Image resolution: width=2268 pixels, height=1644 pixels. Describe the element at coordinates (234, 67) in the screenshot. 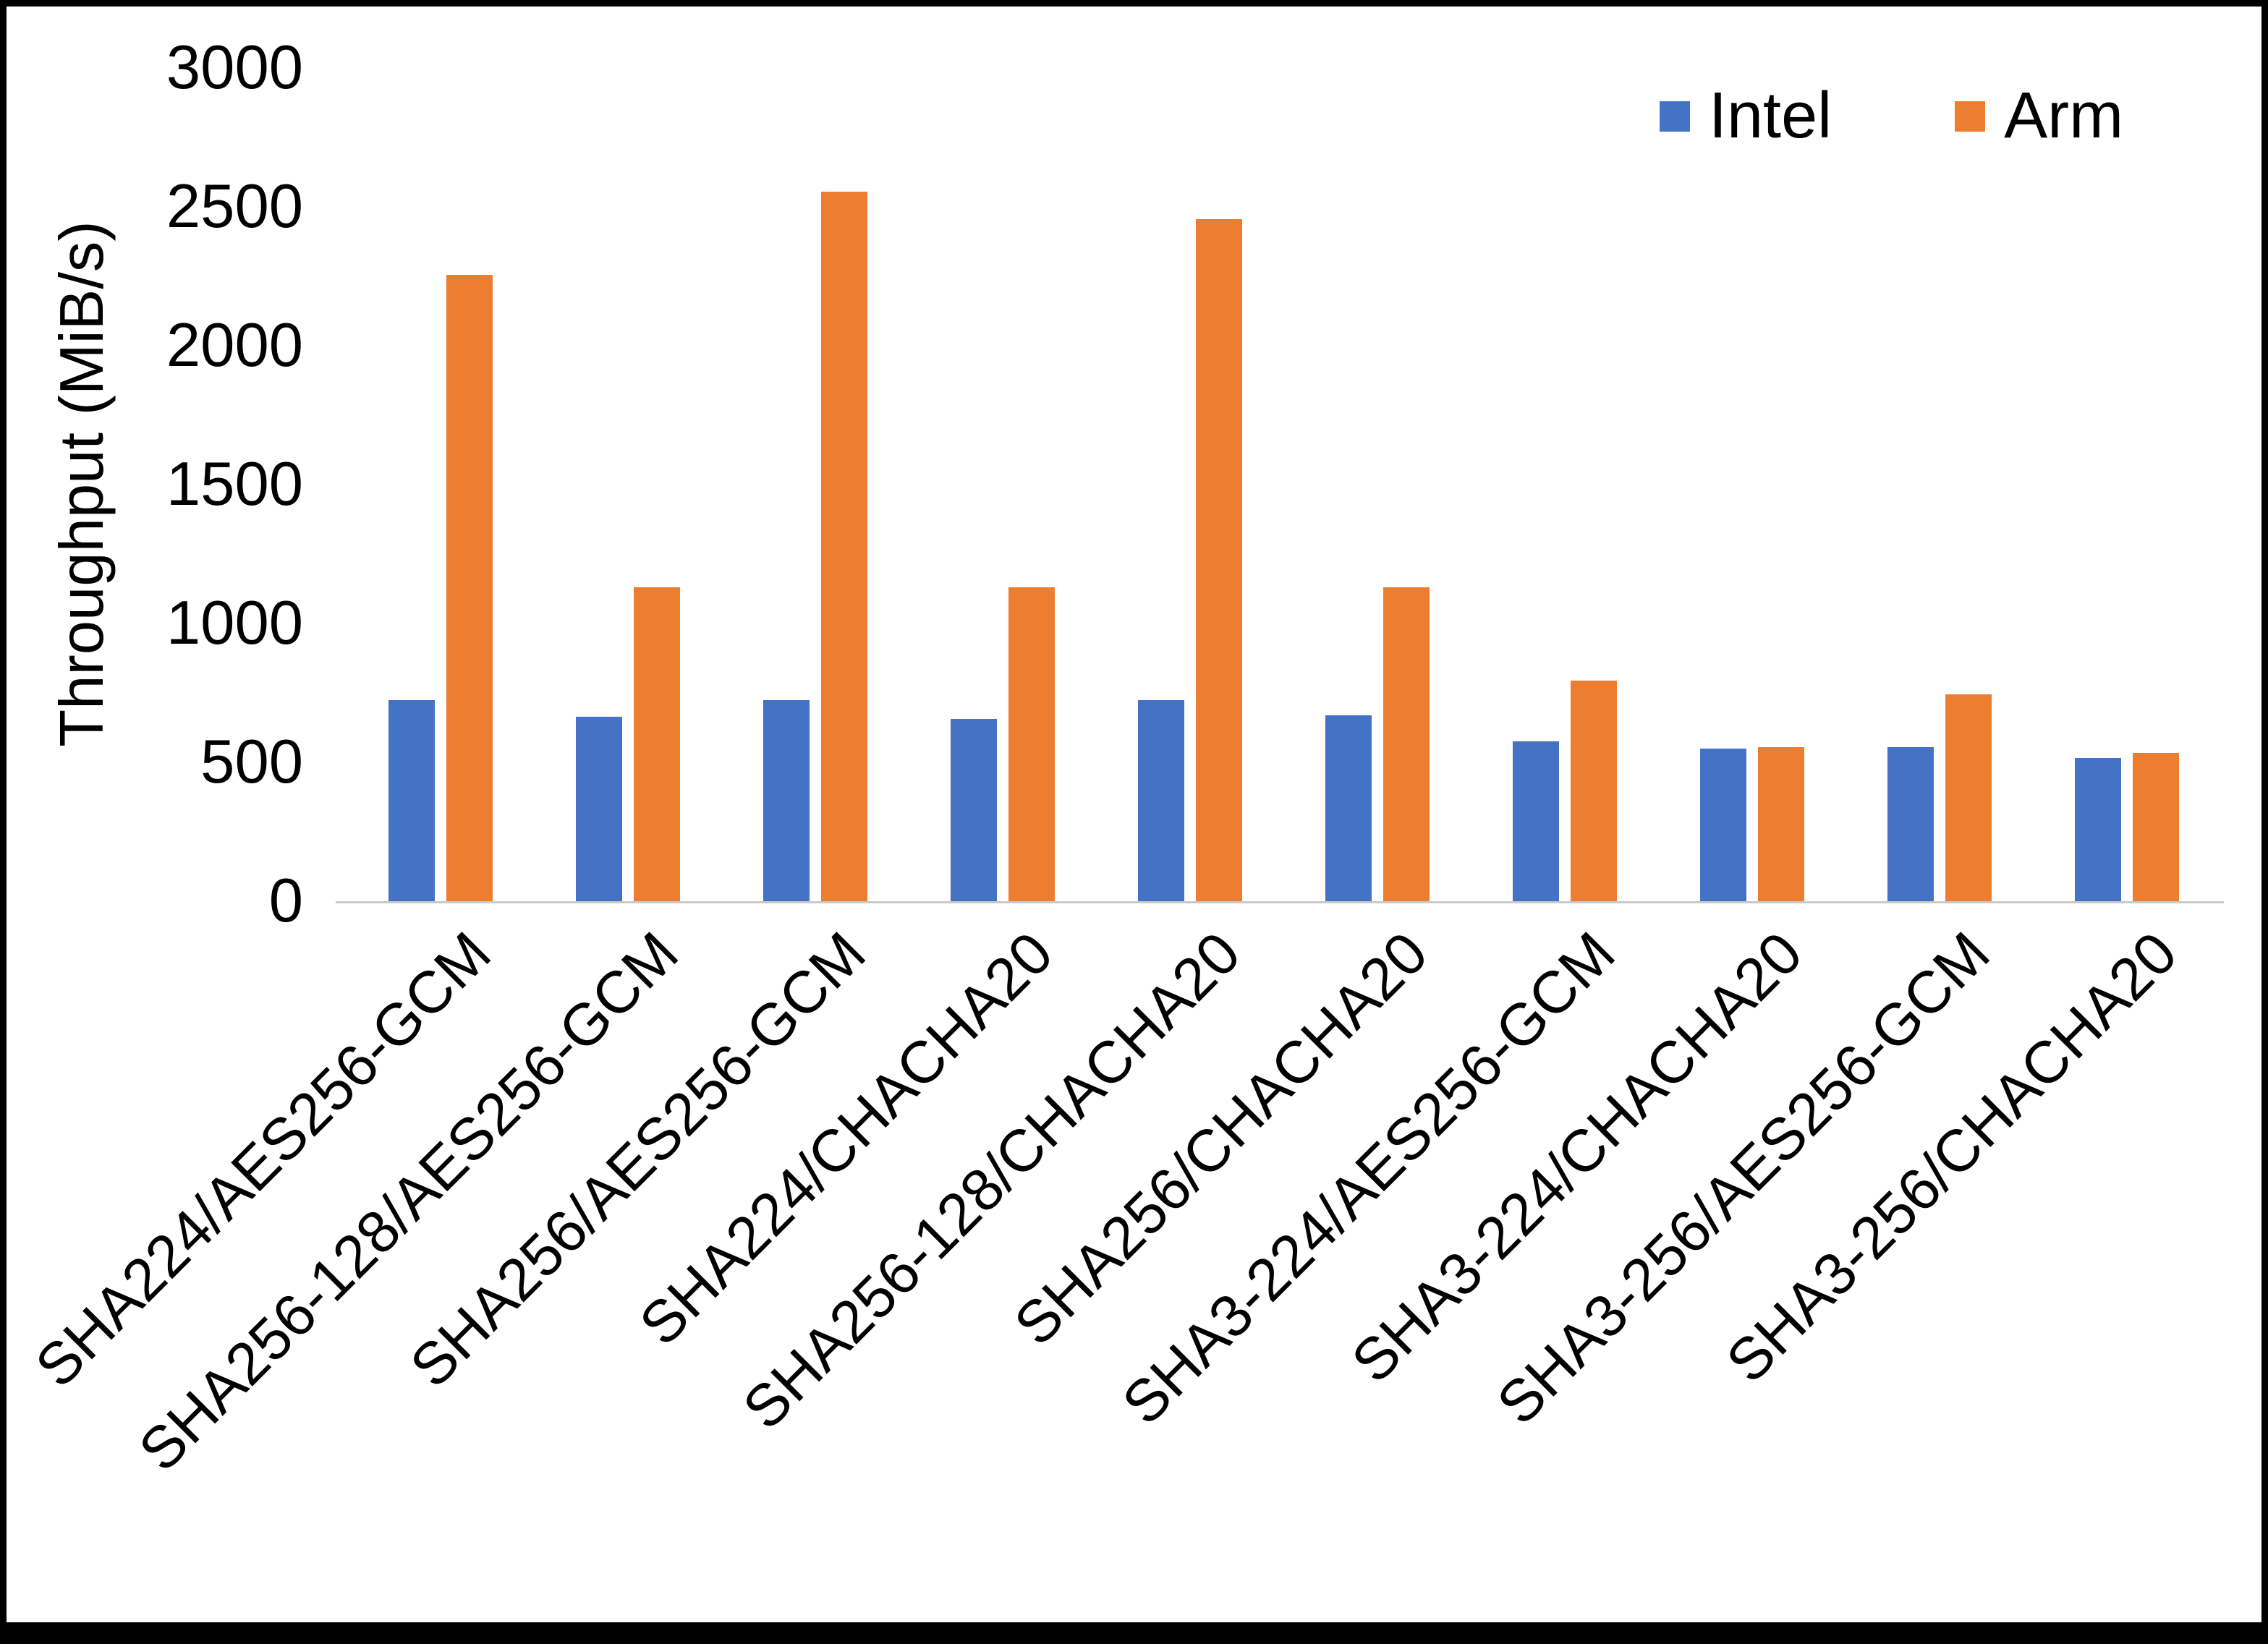

I see `y-tick-label: 3000` at that location.